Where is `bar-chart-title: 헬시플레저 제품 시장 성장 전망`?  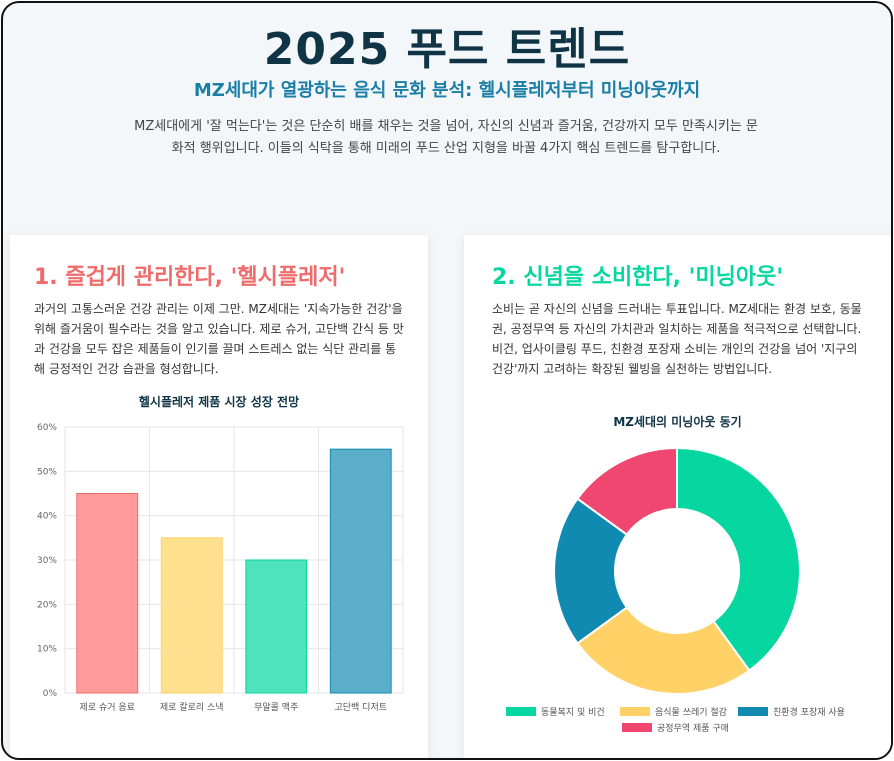 bar-chart-title: 헬시플레저 제품 시장 성장 전망 is located at coordinates (219, 402).